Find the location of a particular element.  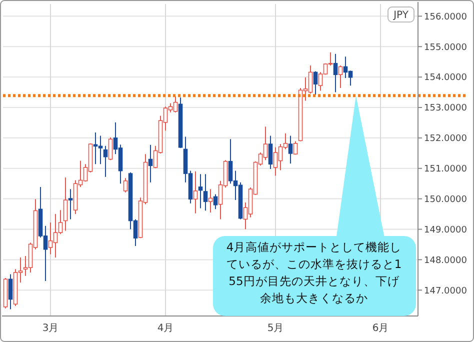

x-tick-label: 3月 is located at coordinates (50, 328).